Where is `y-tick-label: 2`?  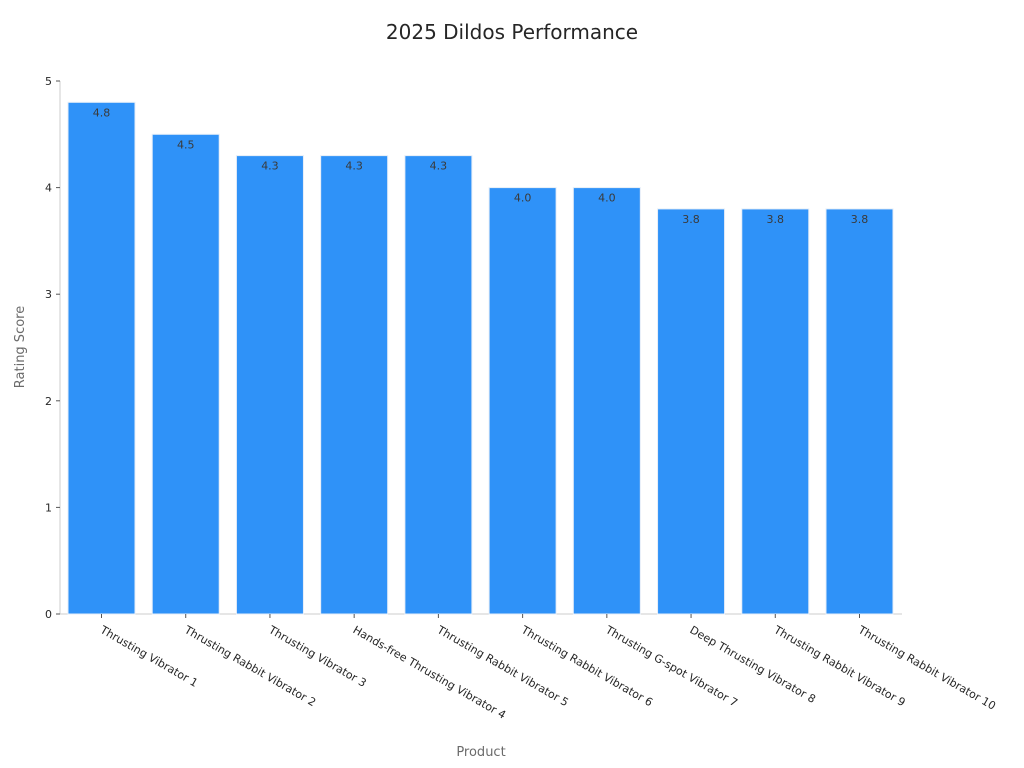
y-tick-label: 2 is located at coordinates (48, 401).